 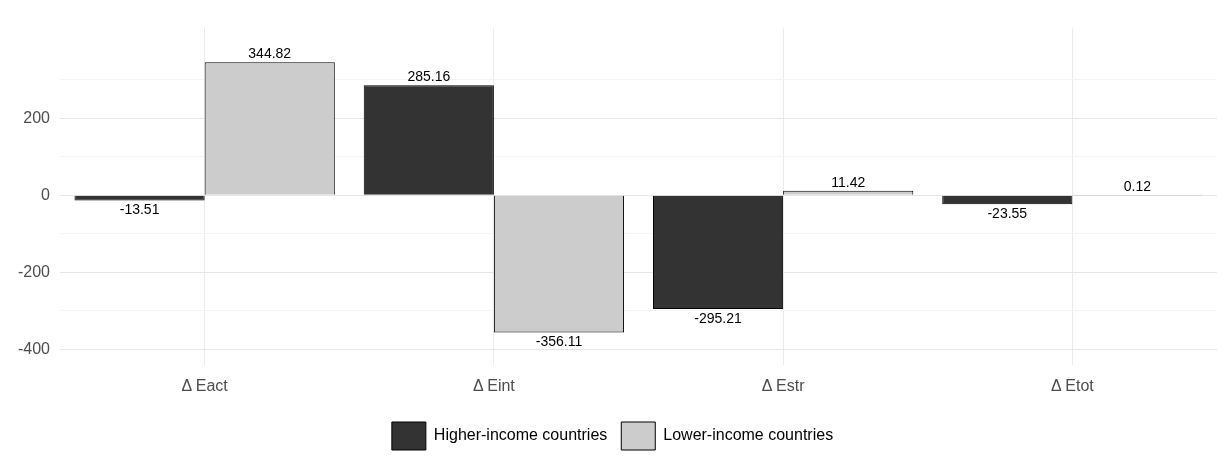 I want to click on y-tick-label: 0, so click(x=46, y=194).